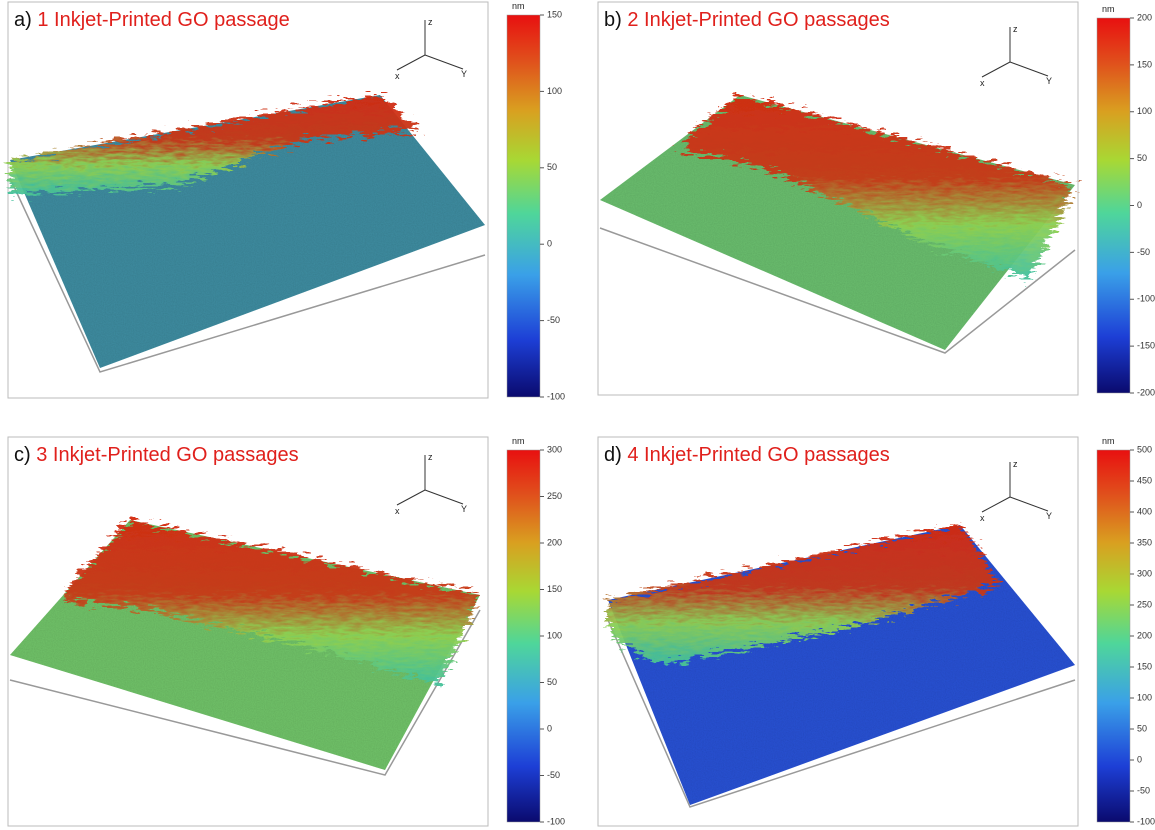 The image size is (1155, 830). What do you see at coordinates (1144, 480) in the screenshot?
I see `colorbar-tick-label: 450` at bounding box center [1144, 480].